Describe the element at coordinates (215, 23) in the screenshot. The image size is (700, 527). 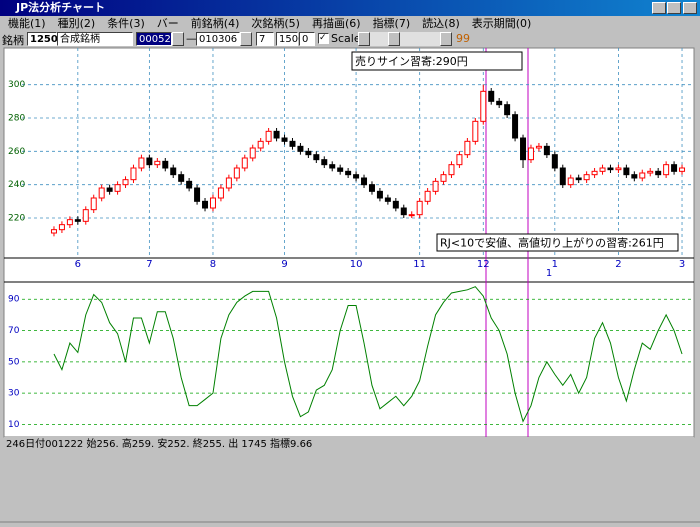
I see `menu-item: 前銘柄(4)` at that location.